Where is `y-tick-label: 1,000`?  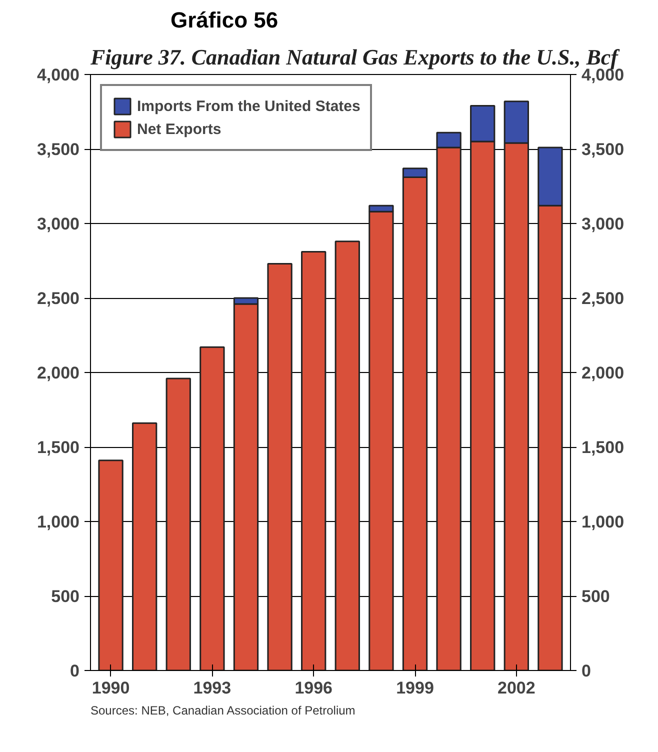 y-tick-label: 1,000 is located at coordinates (58, 522).